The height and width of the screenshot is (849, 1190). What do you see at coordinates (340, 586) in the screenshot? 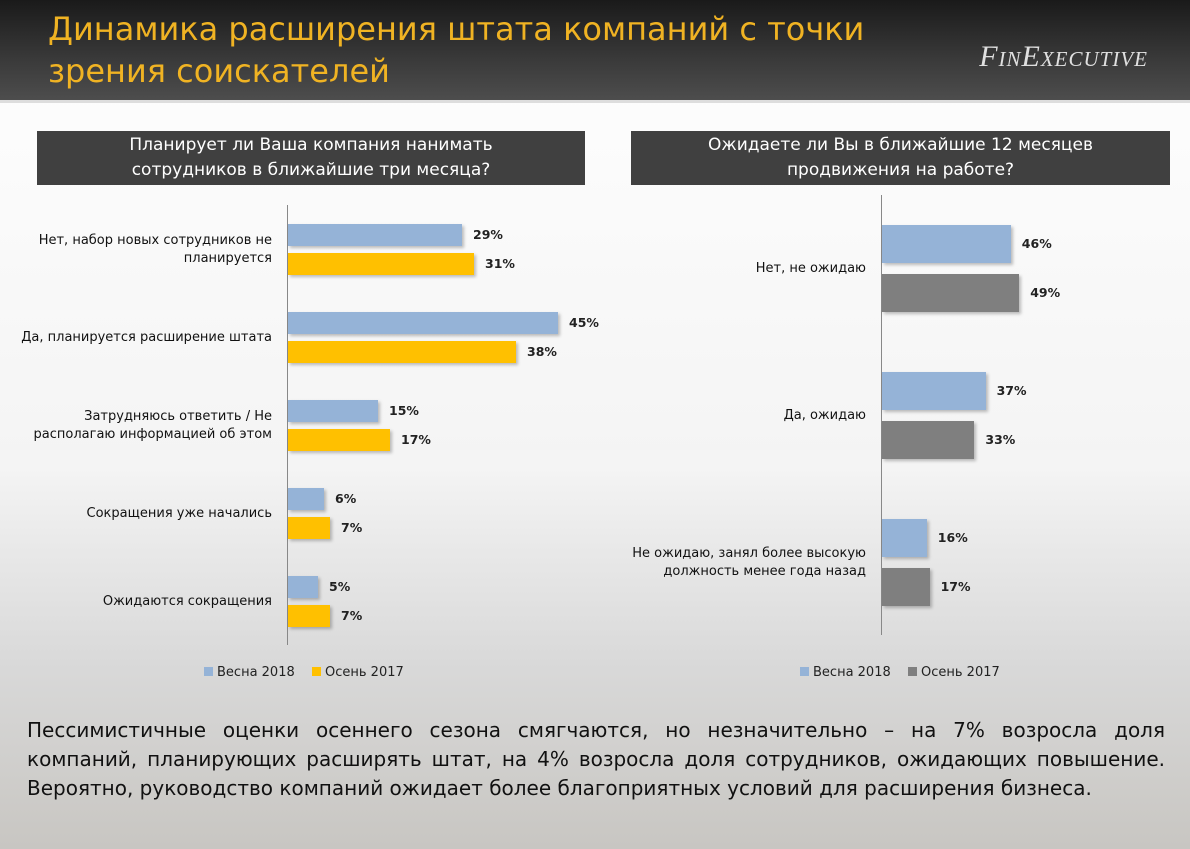
I see `value-label: 5%` at bounding box center [340, 586].